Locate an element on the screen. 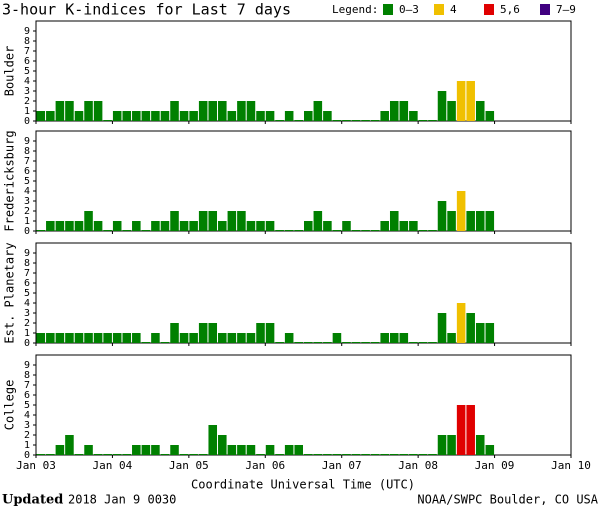 This screenshot has height=510, width=600. credit: NOAA/SWPC Boulder, CO USA is located at coordinates (507, 500).